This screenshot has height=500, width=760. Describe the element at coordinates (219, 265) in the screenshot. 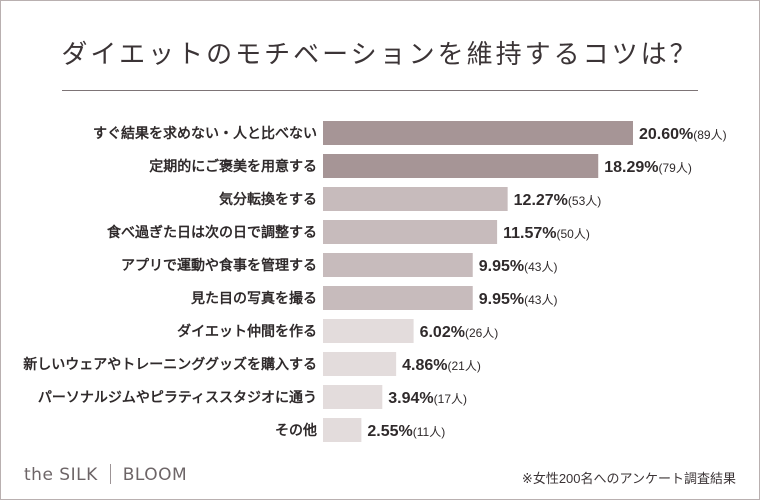

I see `category-label: アプリで運動や食事を管理する` at that location.